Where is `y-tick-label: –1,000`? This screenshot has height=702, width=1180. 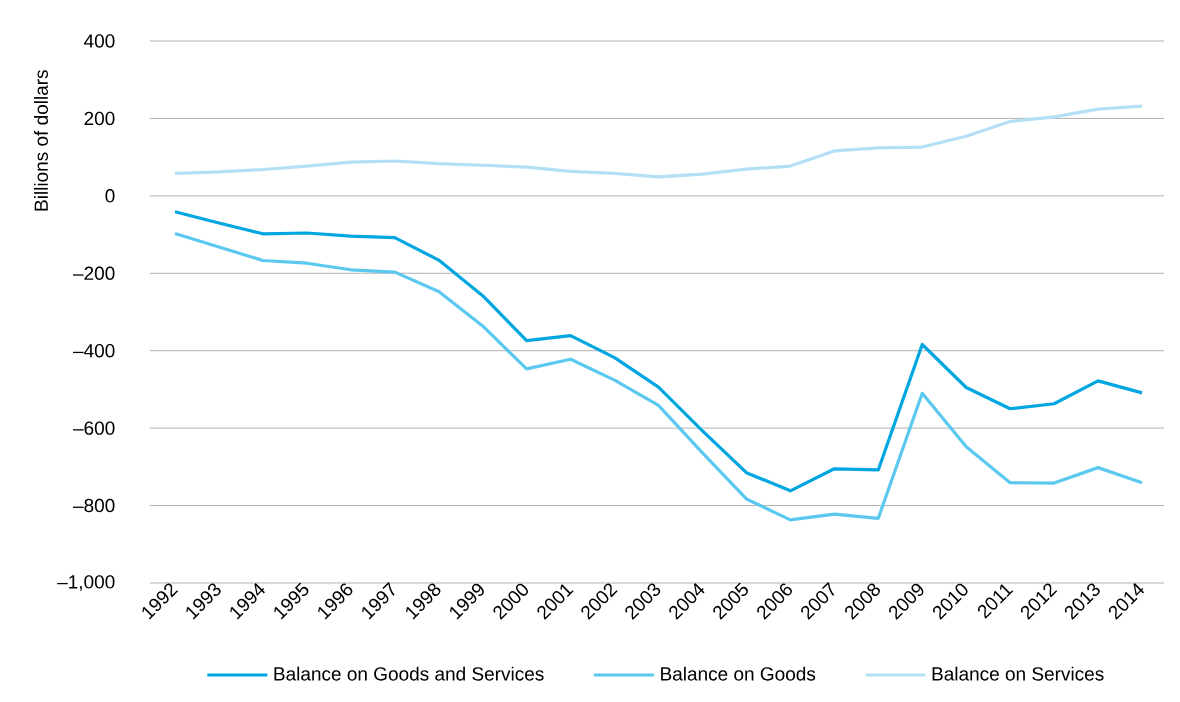
y-tick-label: –1,000 is located at coordinates (86, 583).